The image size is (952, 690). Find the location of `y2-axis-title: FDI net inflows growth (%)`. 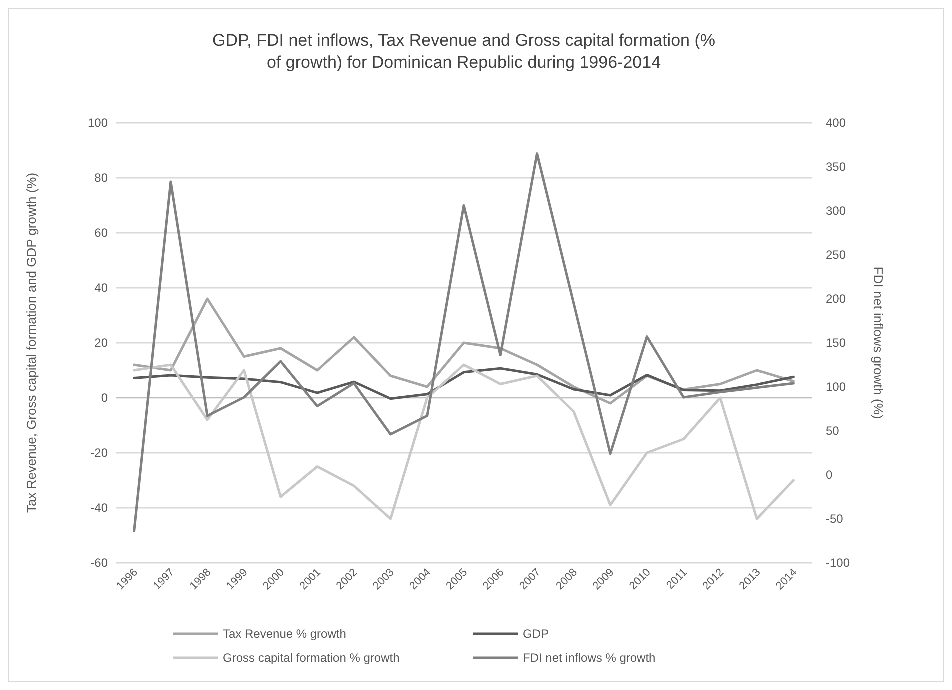

y2-axis-title: FDI net inflows growth (%) is located at coordinates (878, 343).